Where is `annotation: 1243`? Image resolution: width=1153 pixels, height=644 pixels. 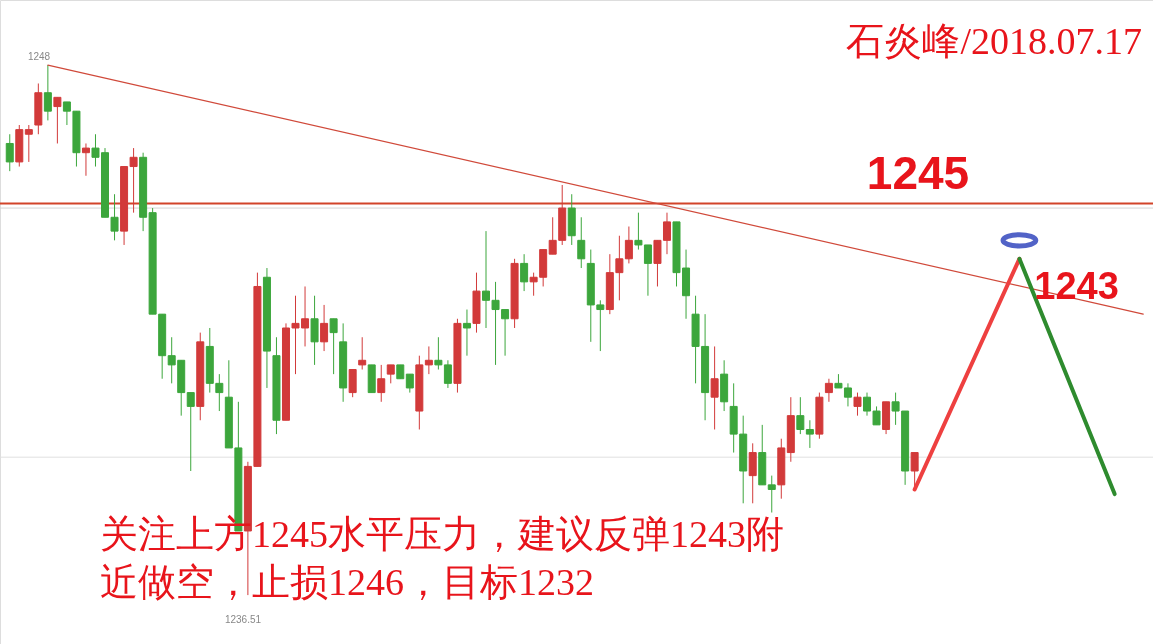
annotation: 1243 is located at coordinates (1076, 285).